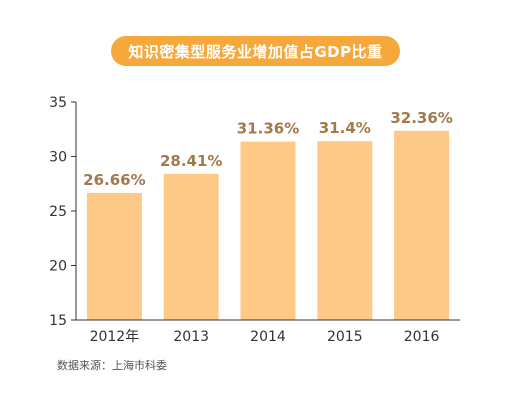  Describe the element at coordinates (421, 118) in the screenshot. I see `data-label: 32.36%` at that location.